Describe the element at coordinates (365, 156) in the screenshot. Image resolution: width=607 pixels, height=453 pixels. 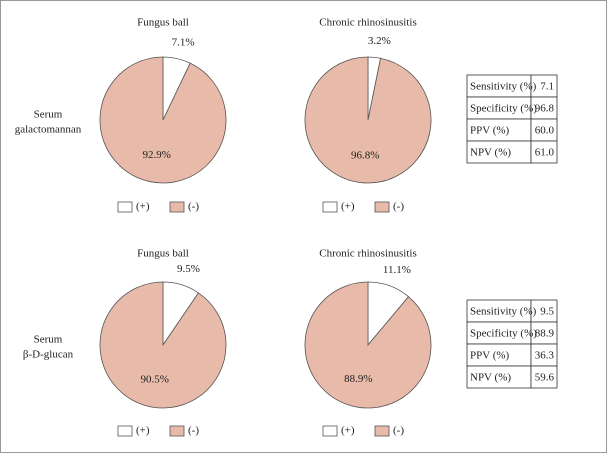
I see `value-label: 96.8%` at that location.